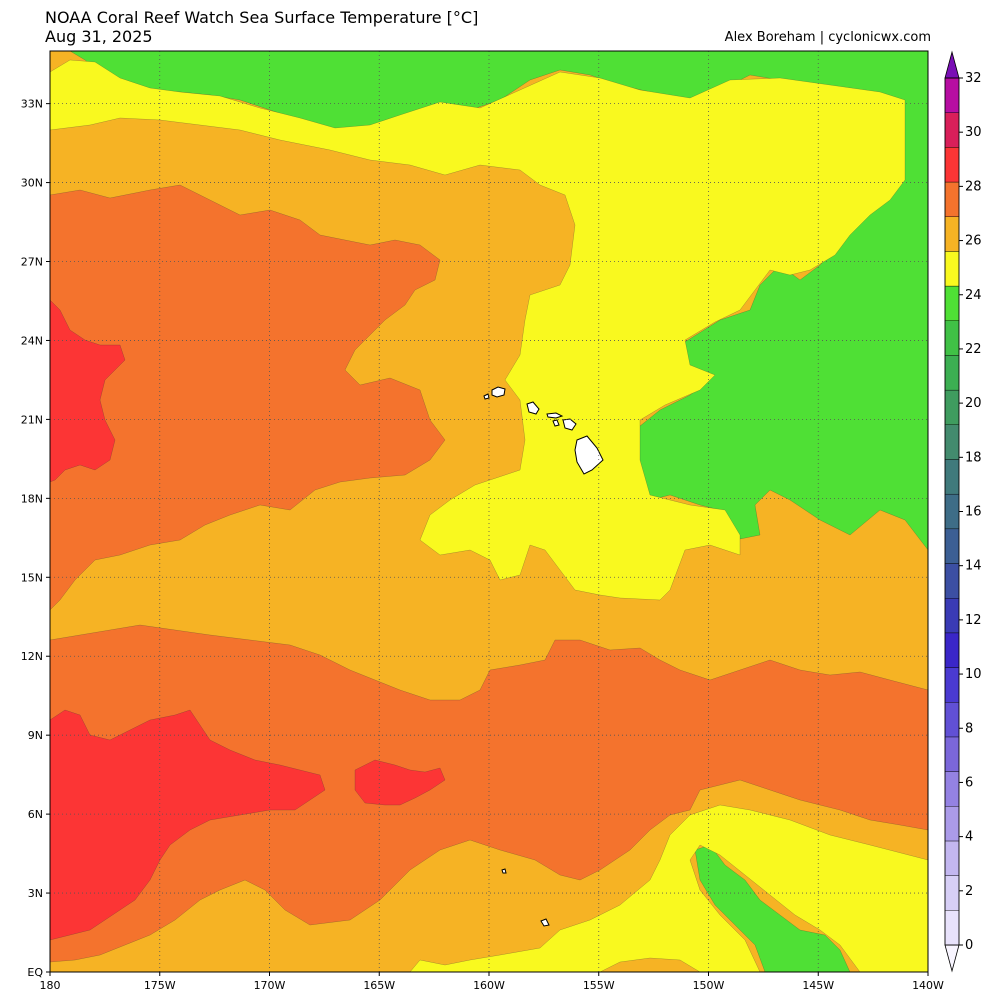 The height and width of the screenshot is (1000, 1000). I want to click on y-tick-label: 3N, so click(35, 893).